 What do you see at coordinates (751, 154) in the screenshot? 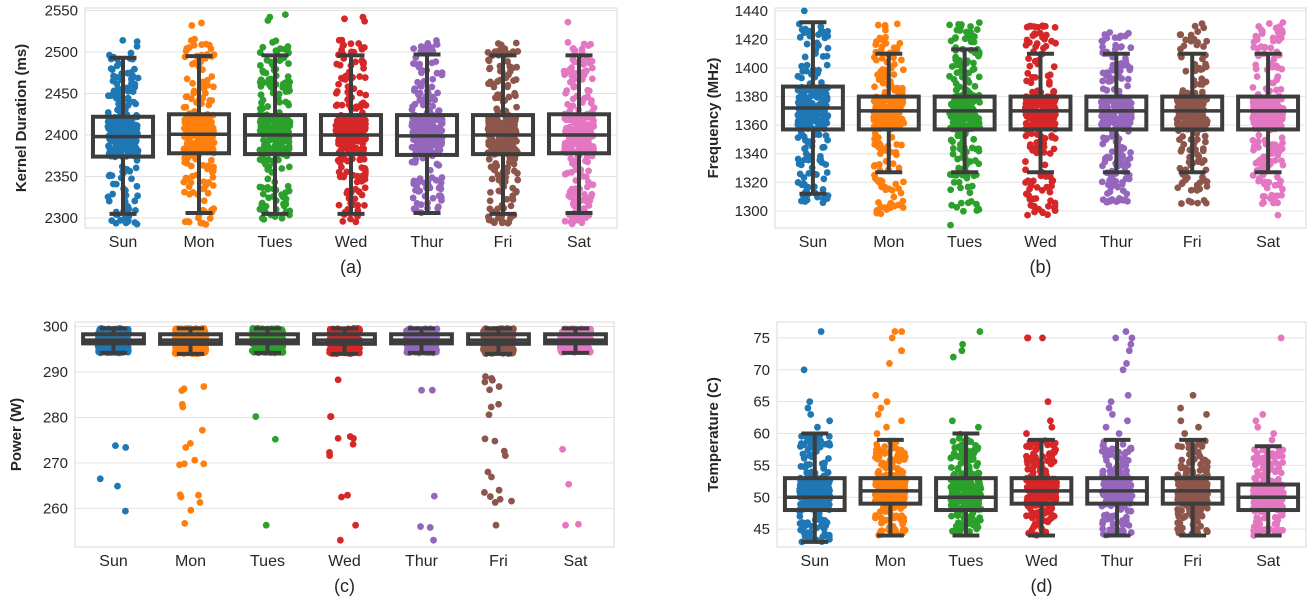
I see `y-tick-label: 1340` at bounding box center [751, 154].